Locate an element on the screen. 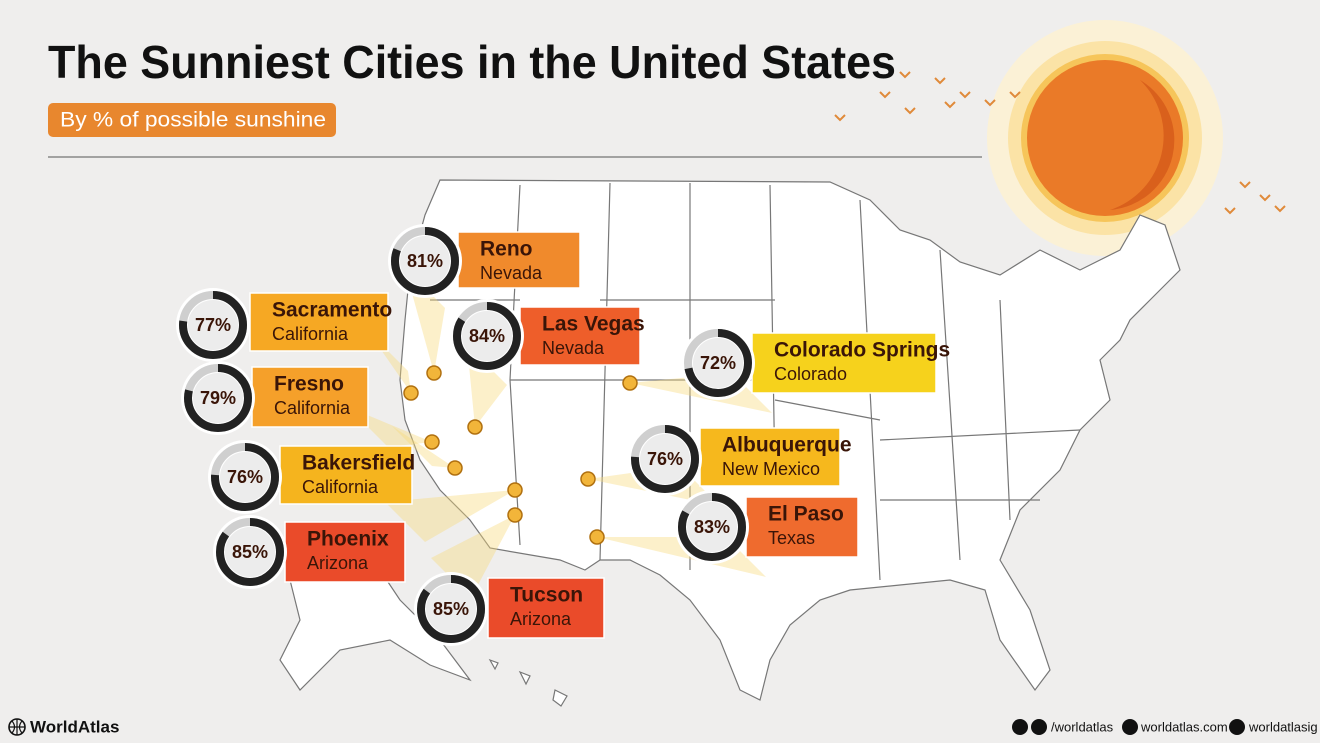  website: worldatlas.com is located at coordinates (1184, 726).